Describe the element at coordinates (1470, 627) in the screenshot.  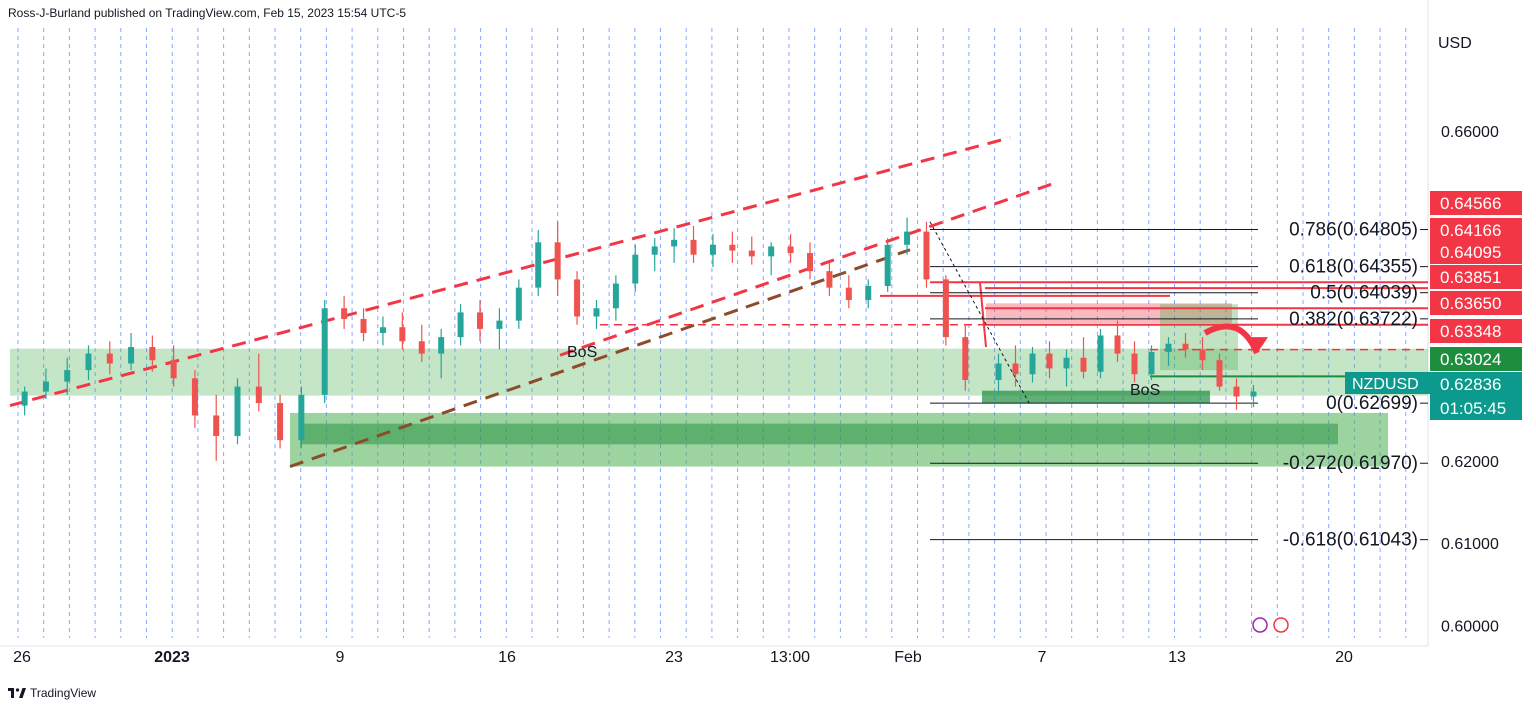
I see `y-tick-label: 0.60000` at that location.